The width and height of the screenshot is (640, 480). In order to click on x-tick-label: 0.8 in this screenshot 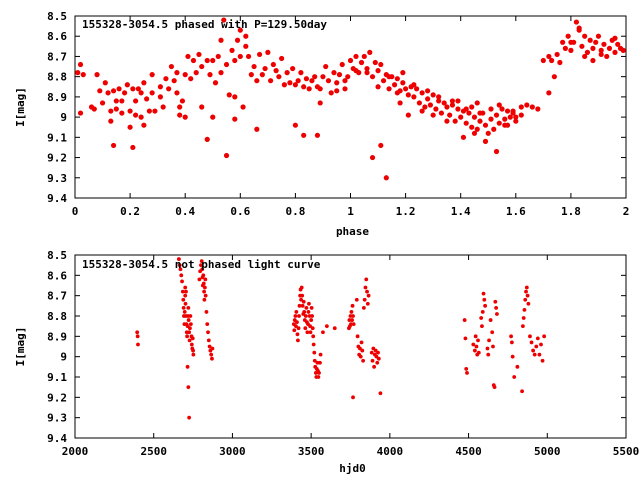, I will do `click(295, 211)`.